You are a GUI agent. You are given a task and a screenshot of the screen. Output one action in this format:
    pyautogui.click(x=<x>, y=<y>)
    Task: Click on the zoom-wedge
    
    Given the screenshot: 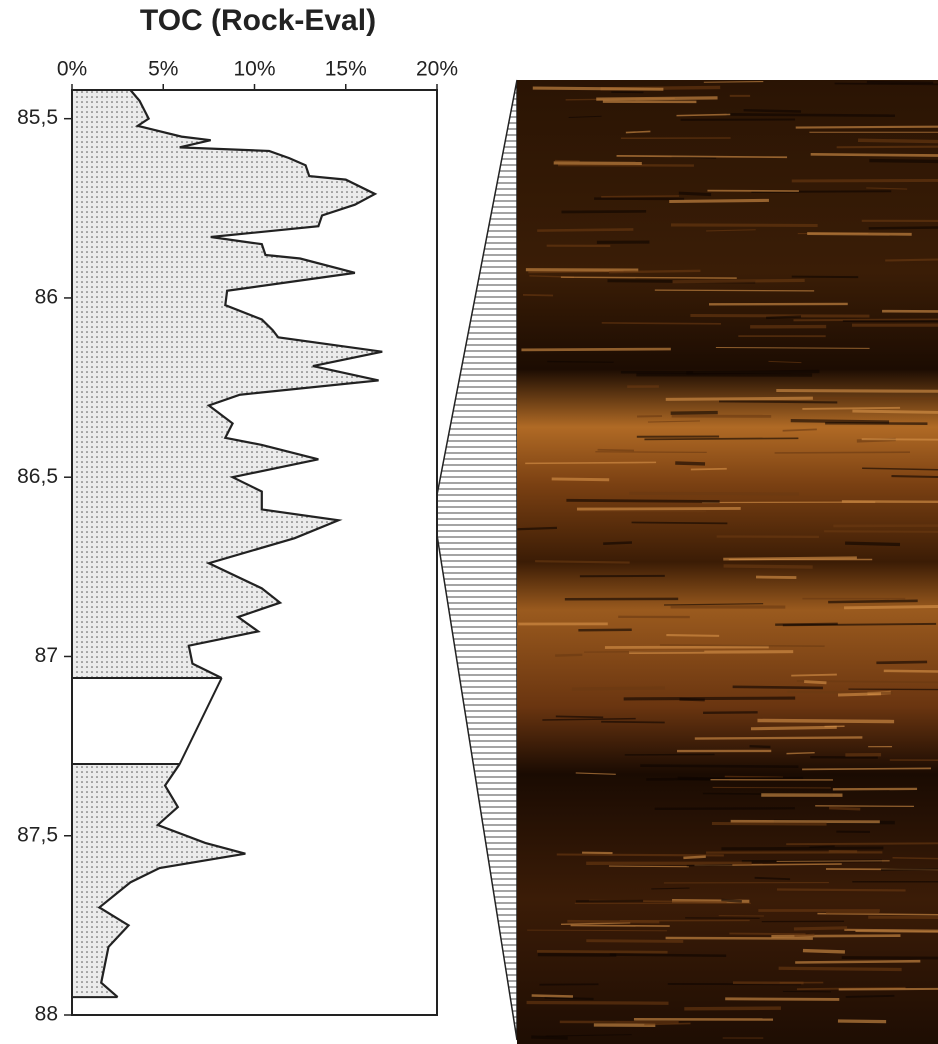 What is the action you would take?
    pyautogui.click(x=477, y=560)
    